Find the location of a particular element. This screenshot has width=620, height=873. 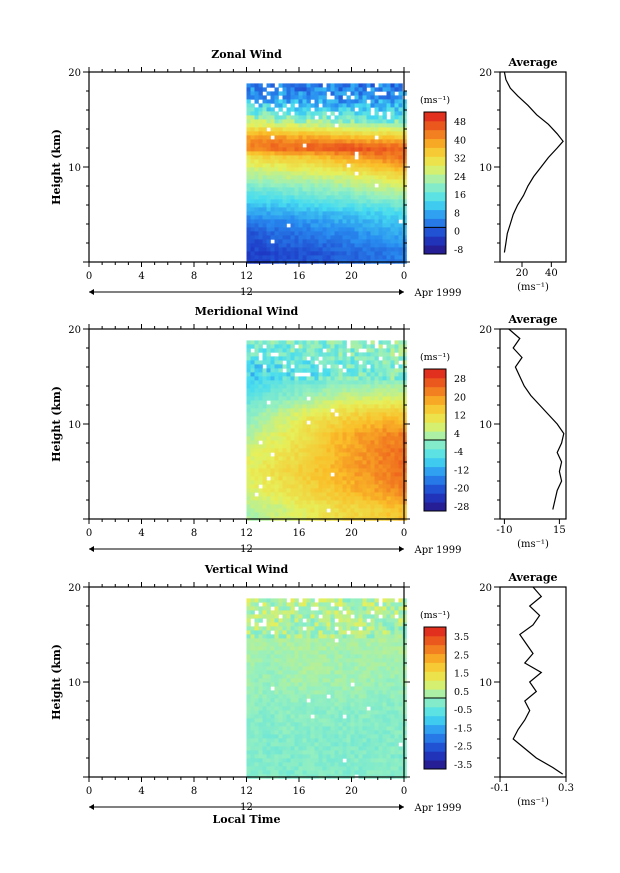

x-tick-label: 0 is located at coordinates (404, 533).